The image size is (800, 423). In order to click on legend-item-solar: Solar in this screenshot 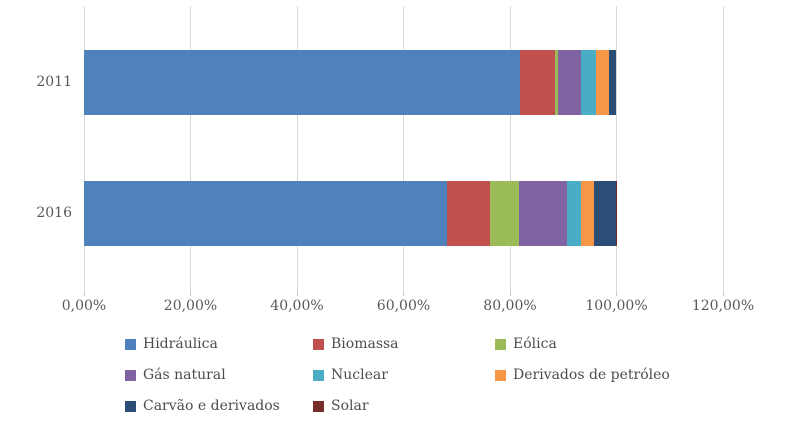, I will do `click(341, 406)`.